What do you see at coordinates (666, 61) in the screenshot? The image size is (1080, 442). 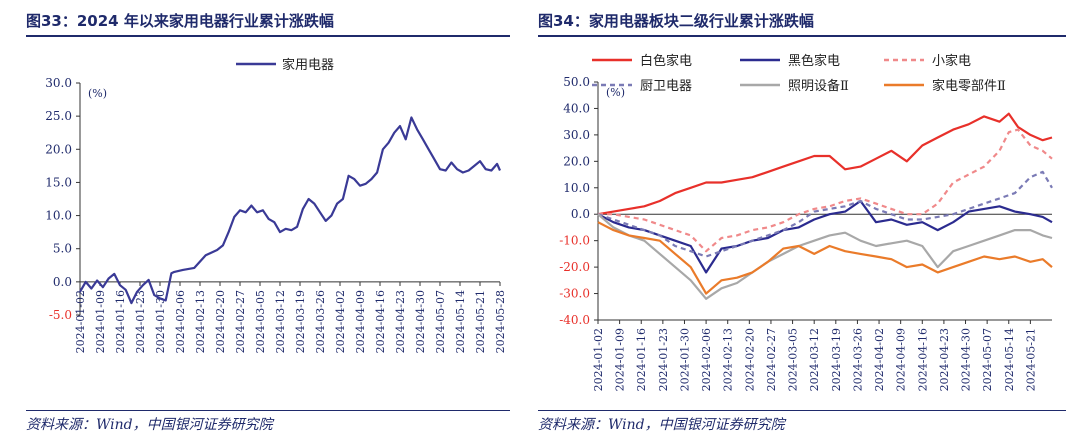 I see `right-legend-label-0: 白色家电` at bounding box center [666, 61].